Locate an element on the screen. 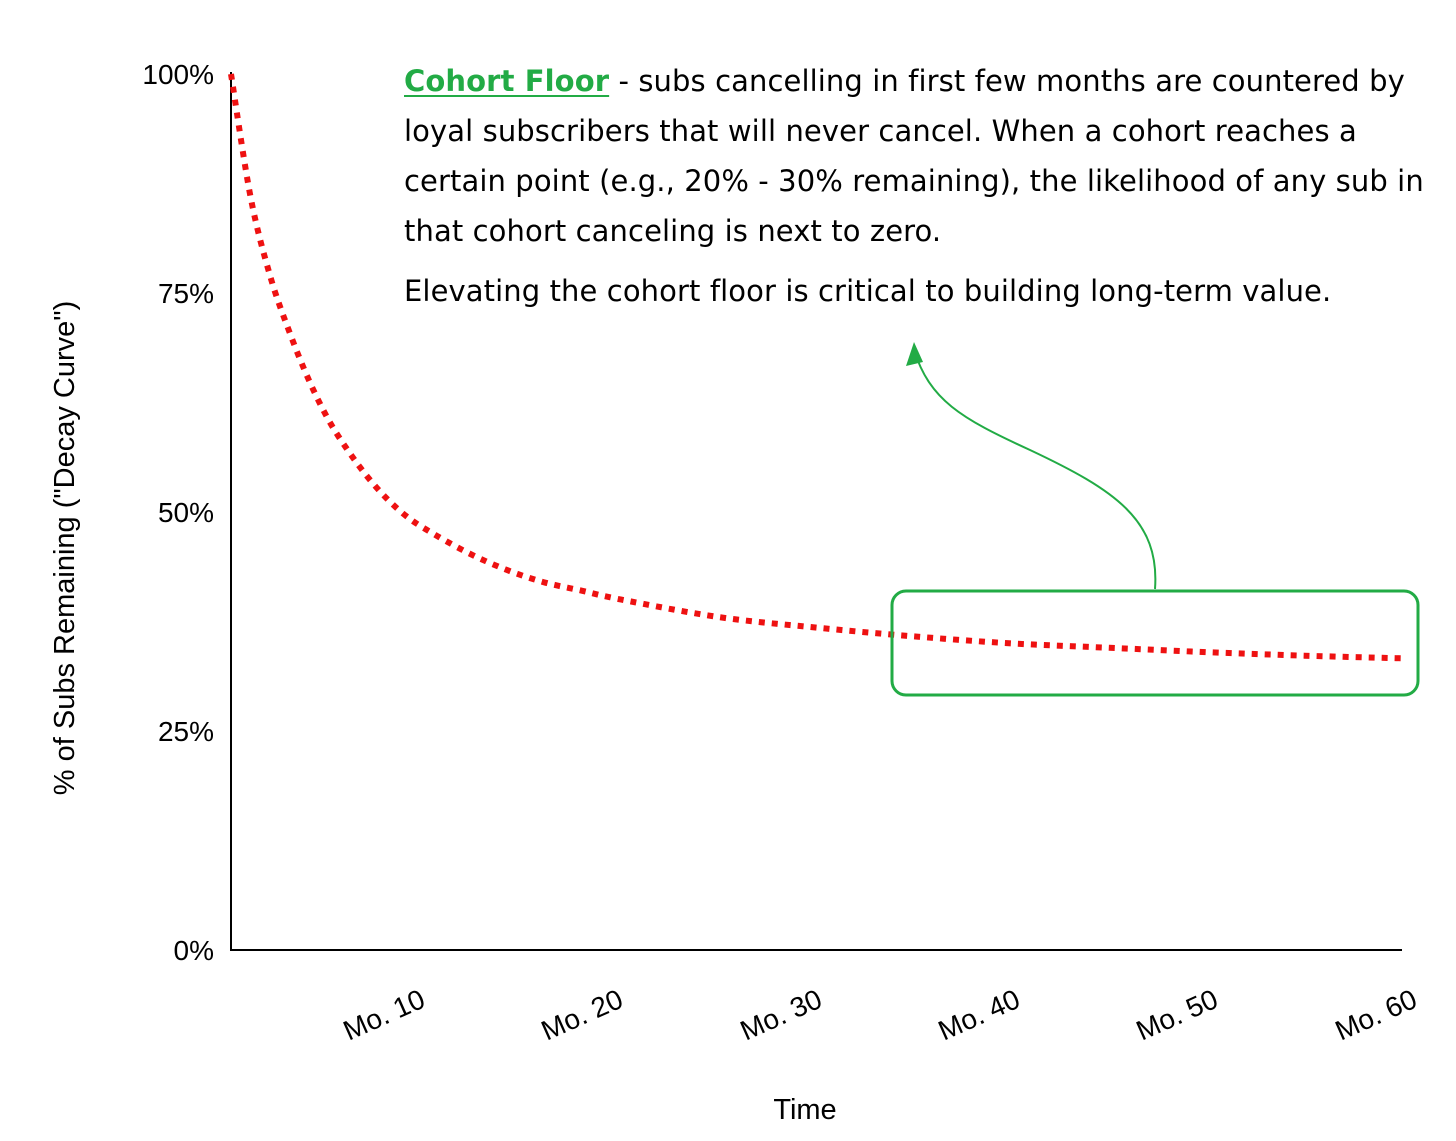 The height and width of the screenshot is (1141, 1456). x-axis-title: Time is located at coordinates (804, 1110).